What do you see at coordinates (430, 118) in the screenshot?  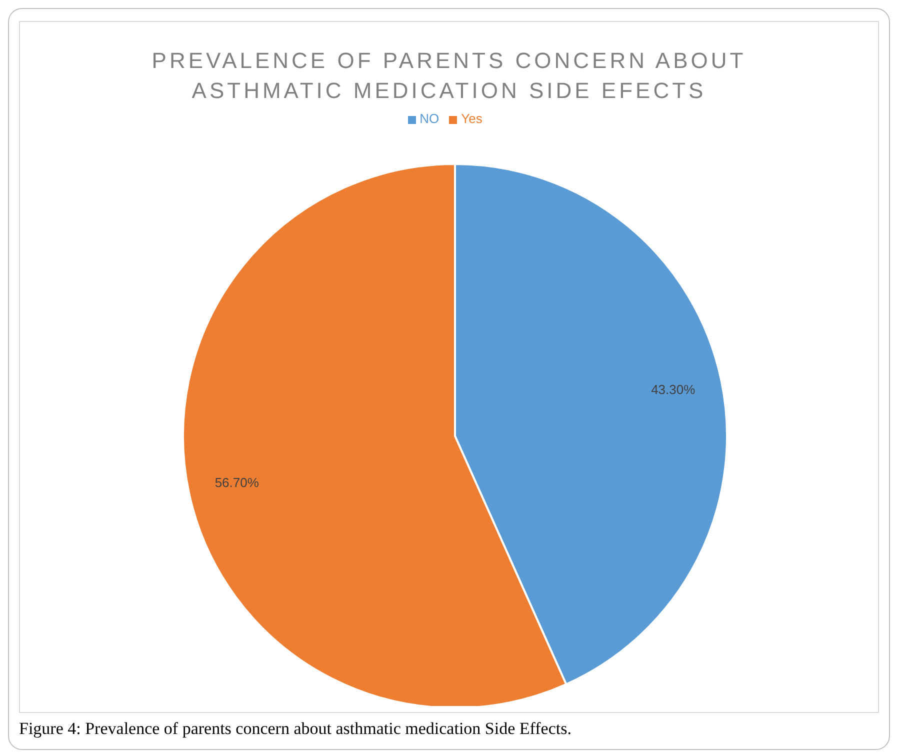 I see `legend-label: NO` at bounding box center [430, 118].